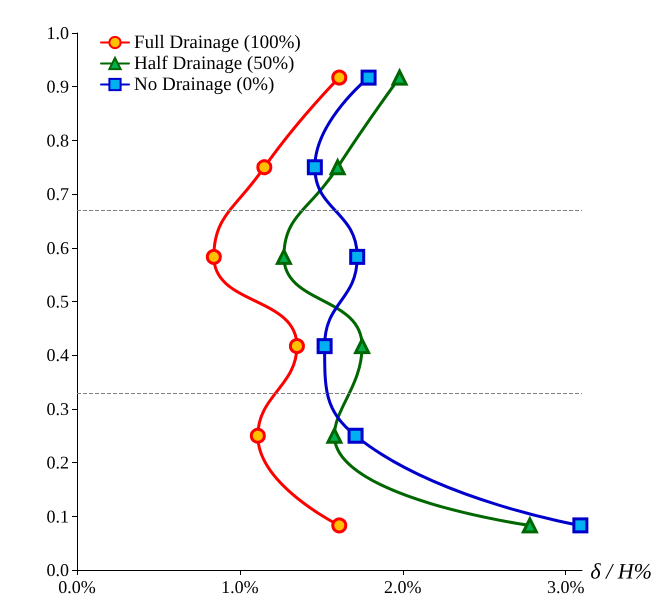 The image size is (662, 615). What do you see at coordinates (240, 587) in the screenshot?
I see `x-tick-label: 1.0%` at bounding box center [240, 587].